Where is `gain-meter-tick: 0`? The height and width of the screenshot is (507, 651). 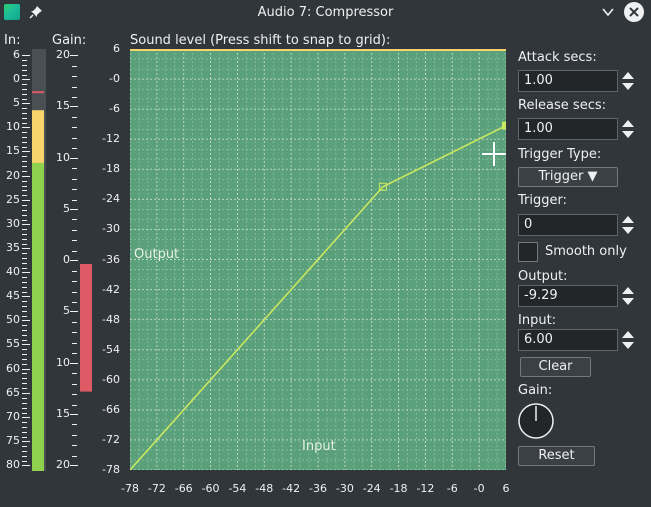 gain-meter-tick: 0 is located at coordinates (66, 259).